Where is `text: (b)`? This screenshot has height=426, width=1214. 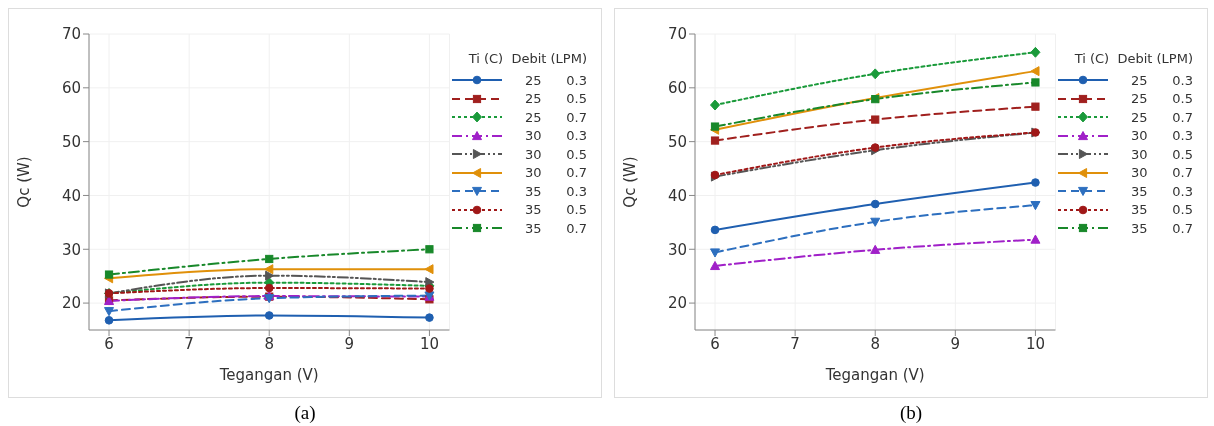 text: (b) is located at coordinates (911, 413).